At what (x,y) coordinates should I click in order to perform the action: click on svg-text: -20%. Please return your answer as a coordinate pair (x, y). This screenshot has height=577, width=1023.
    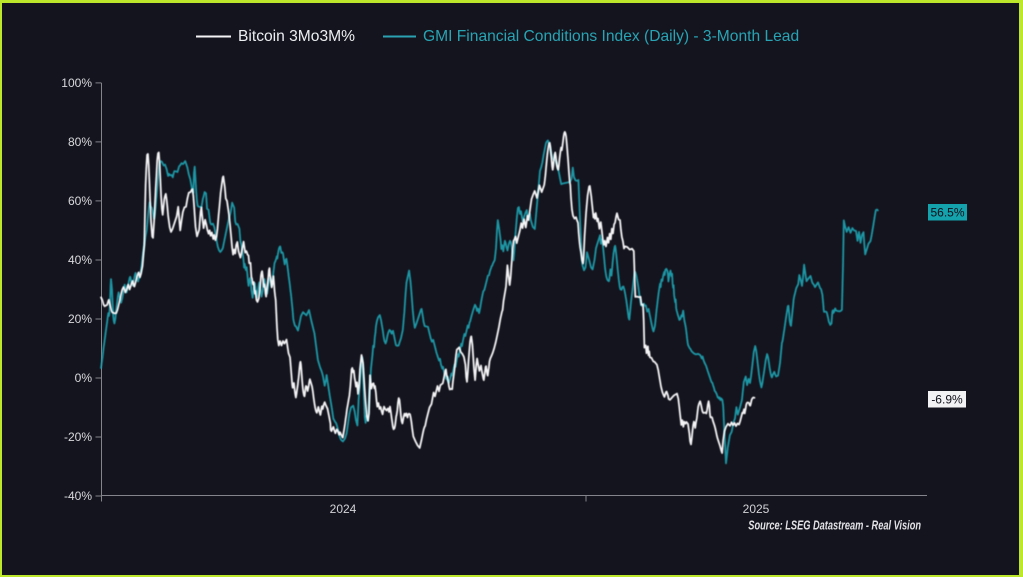
    Looking at the image, I should click on (78, 437).